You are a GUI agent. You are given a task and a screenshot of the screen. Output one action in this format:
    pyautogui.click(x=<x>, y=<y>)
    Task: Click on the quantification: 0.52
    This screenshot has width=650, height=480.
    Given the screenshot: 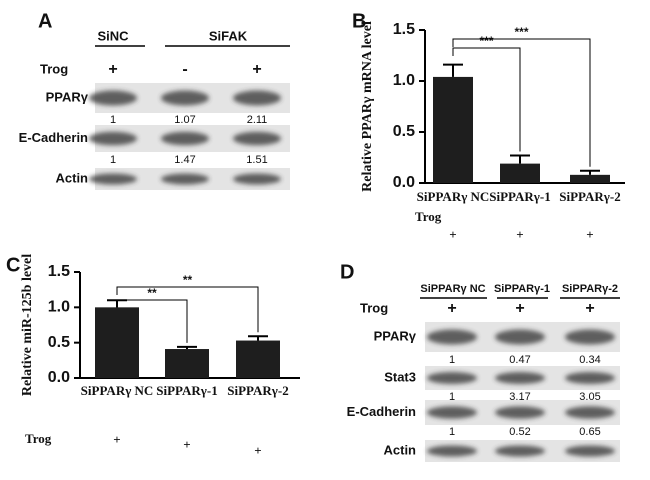 What is the action you would take?
    pyautogui.click(x=519, y=432)
    